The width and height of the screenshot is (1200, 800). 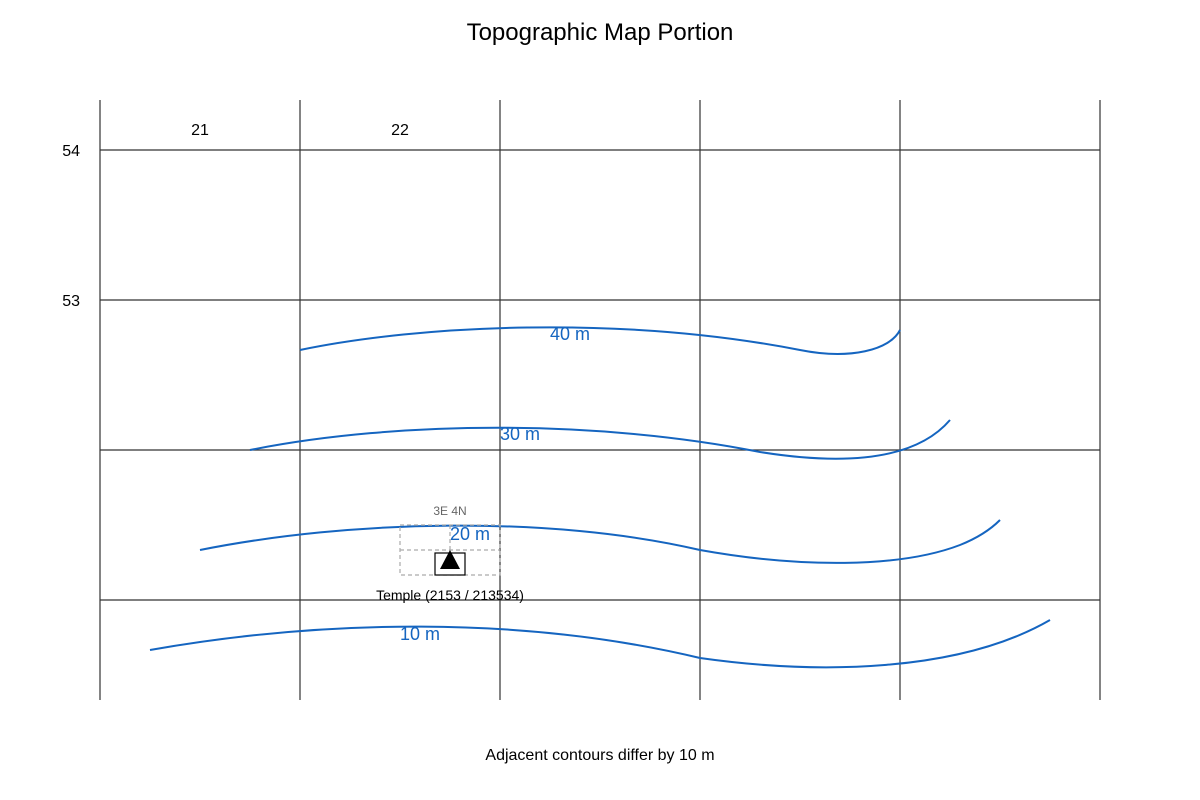 What do you see at coordinates (600, 439) in the screenshot?
I see `contour-line-30m` at bounding box center [600, 439].